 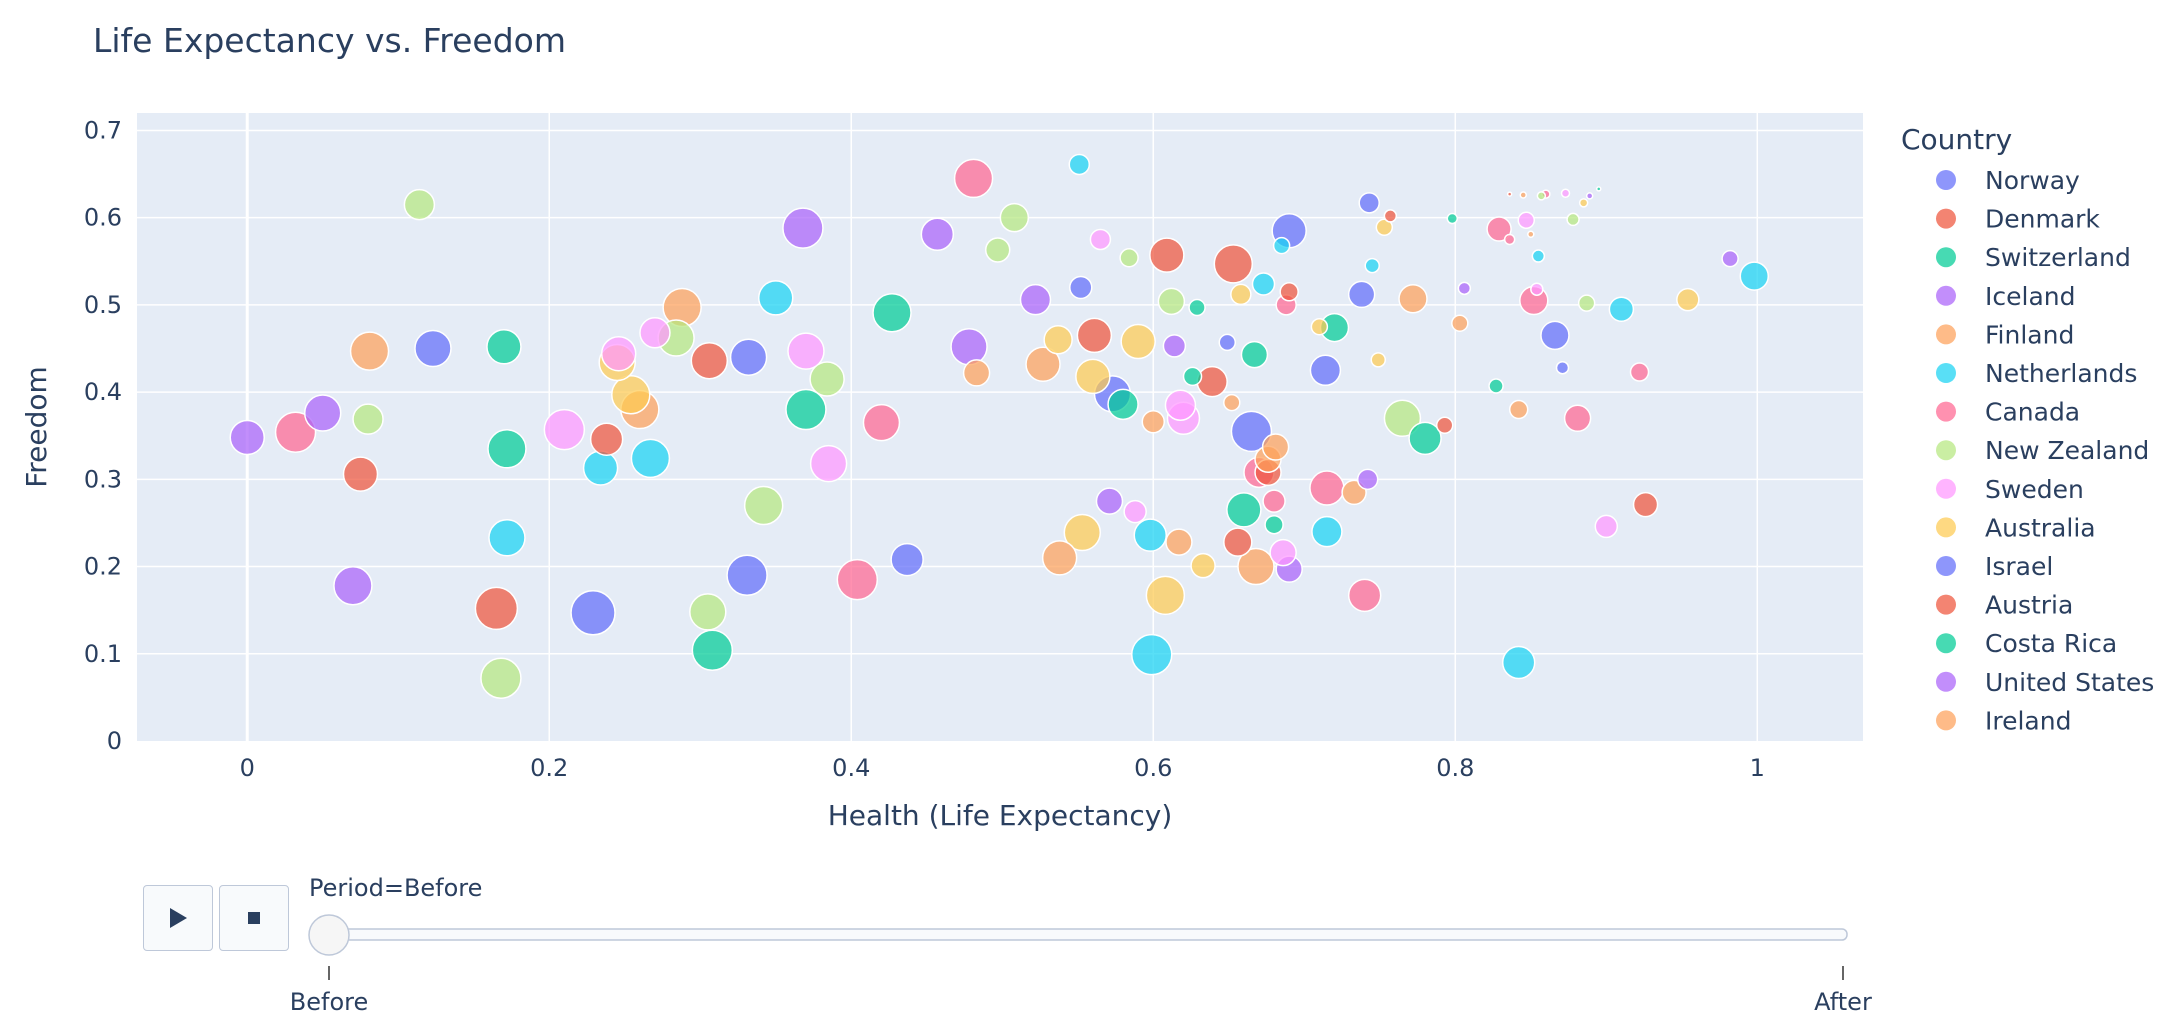 I want to click on legend-label: Sweden, so click(x=2034, y=489).